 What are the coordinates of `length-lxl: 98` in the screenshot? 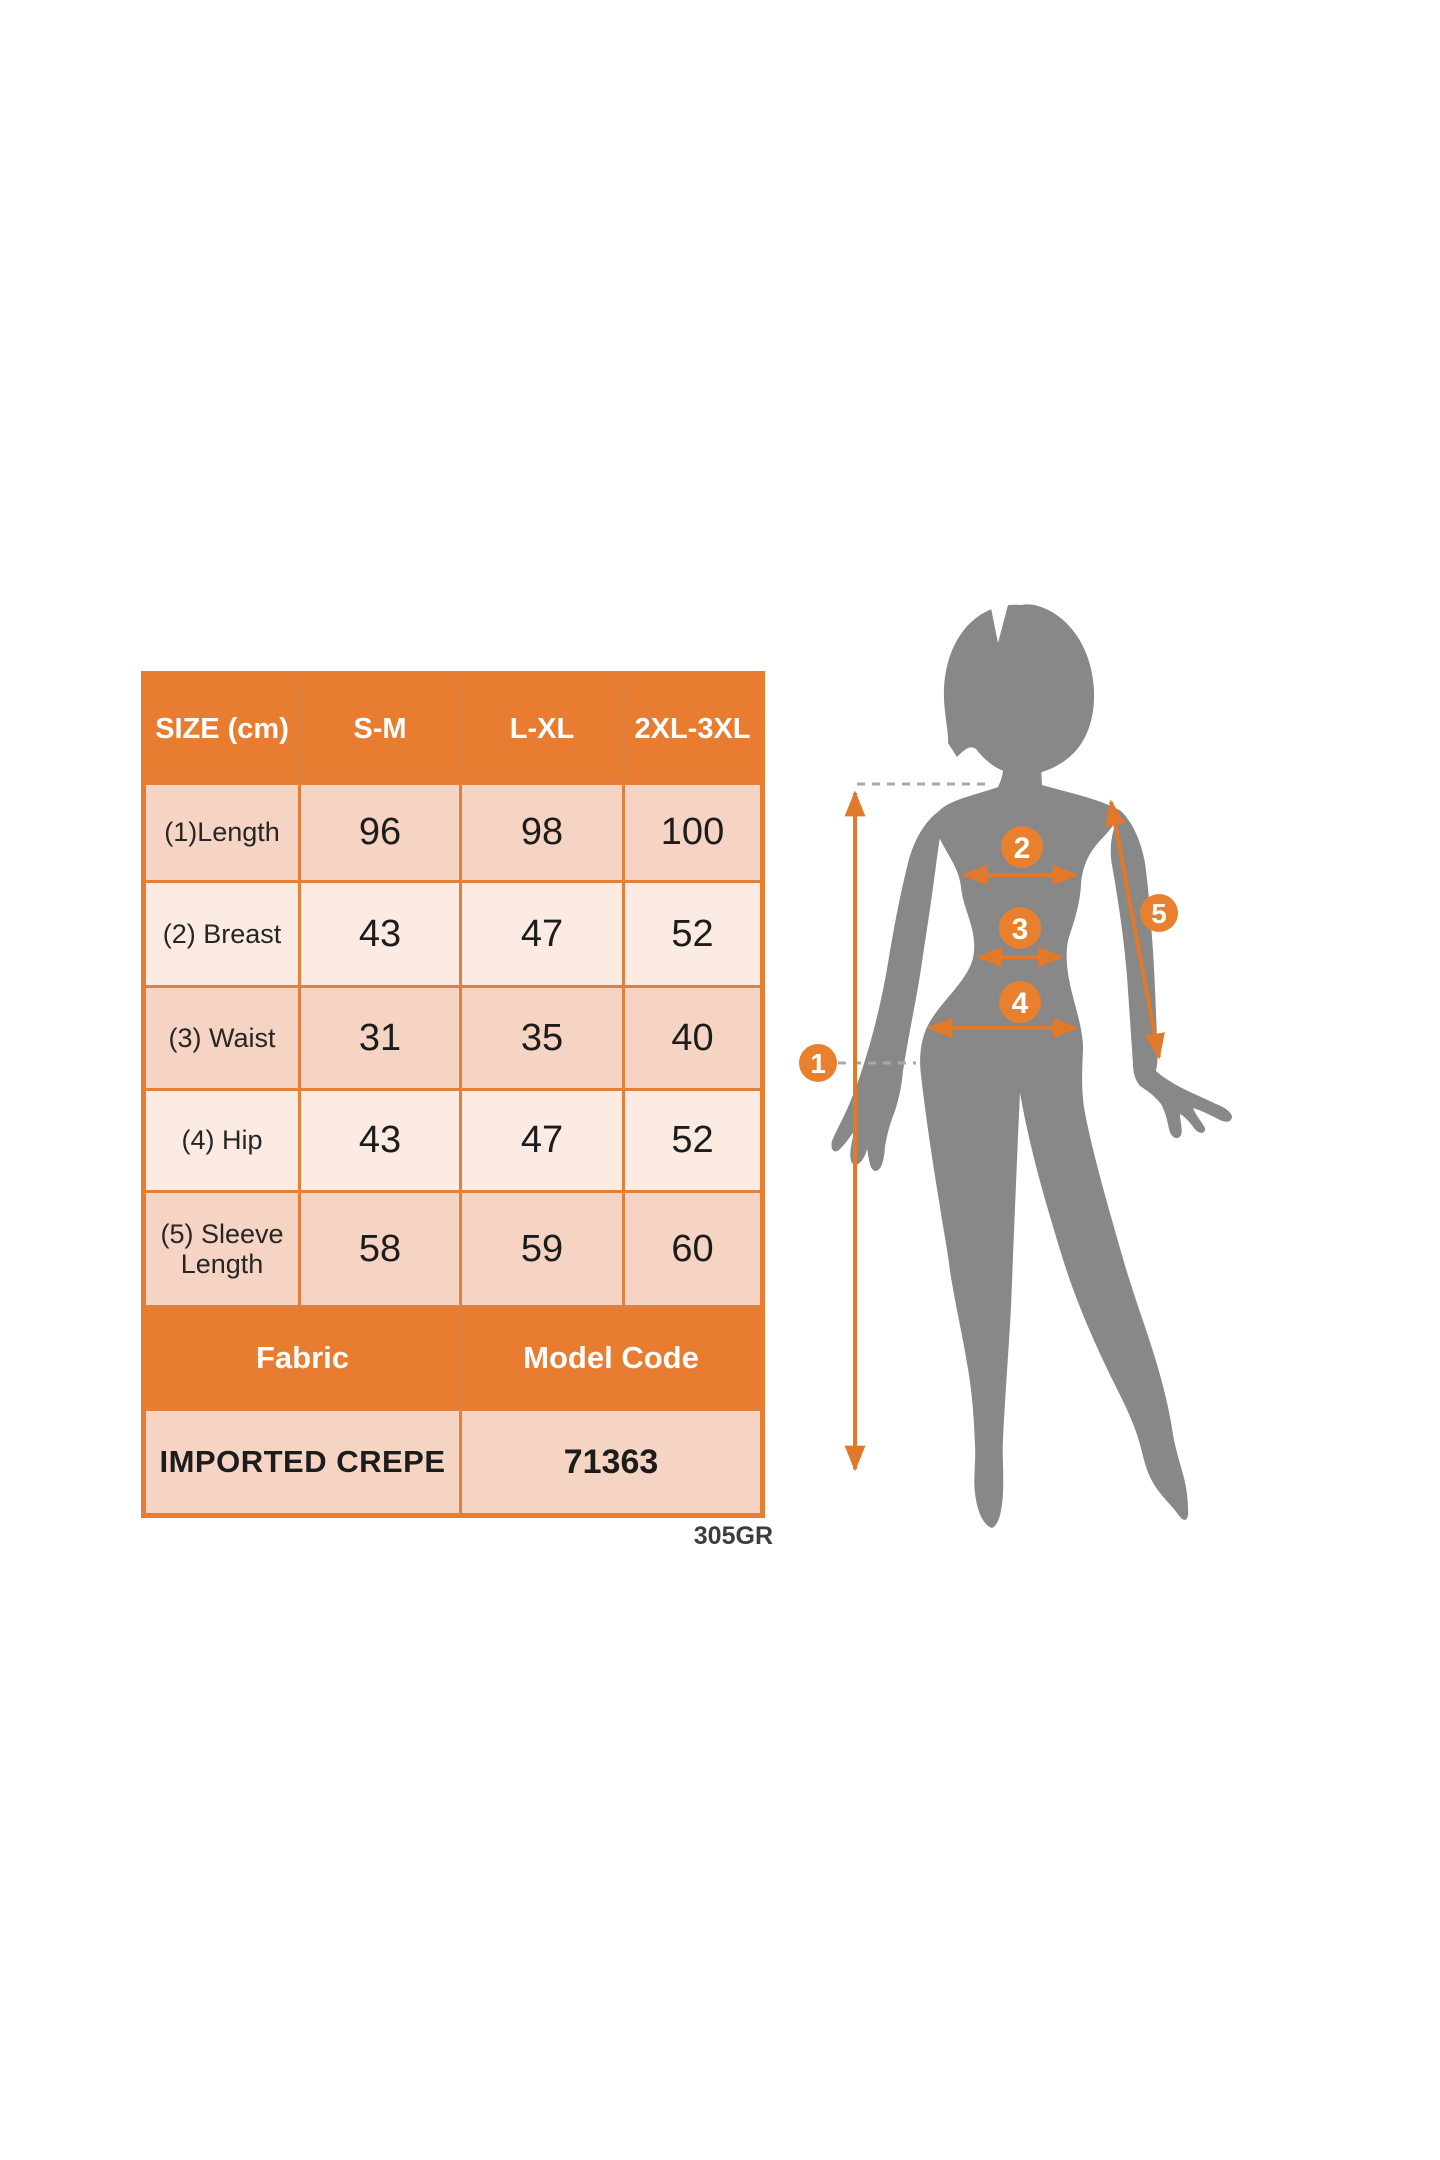 It's located at (542, 832).